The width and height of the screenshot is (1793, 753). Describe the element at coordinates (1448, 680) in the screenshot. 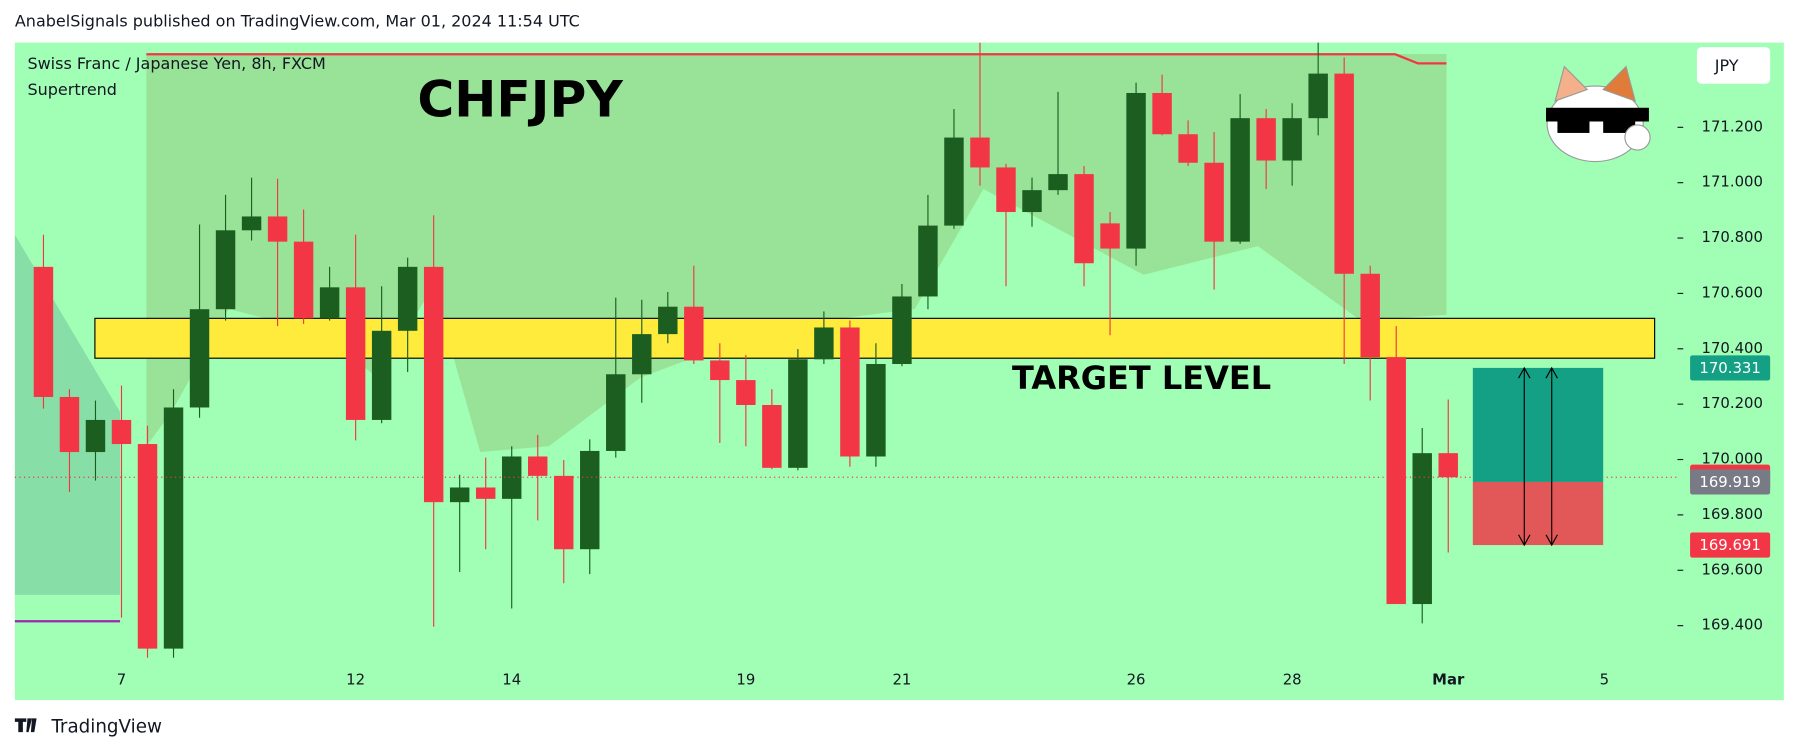

I see `x-tick-label: Mar` at that location.